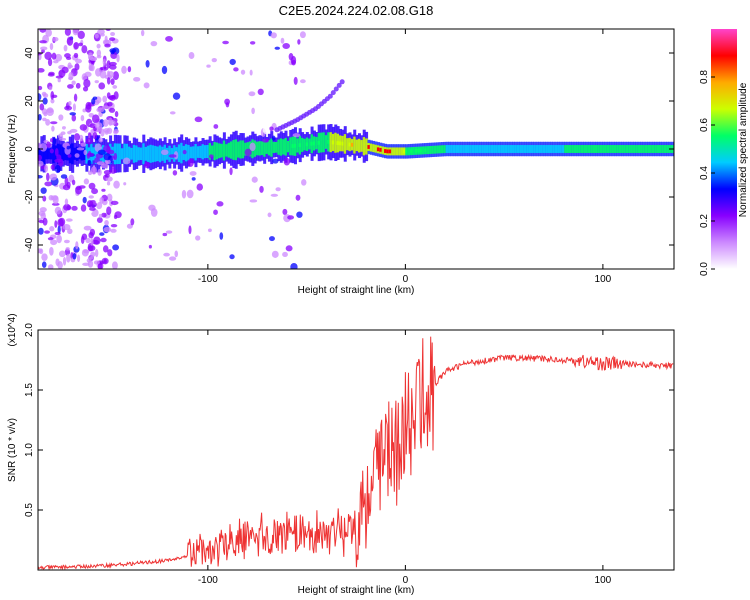 The height and width of the screenshot is (600, 750). Describe the element at coordinates (406, 580) in the screenshot. I see `x-tick-label: 0` at that location.